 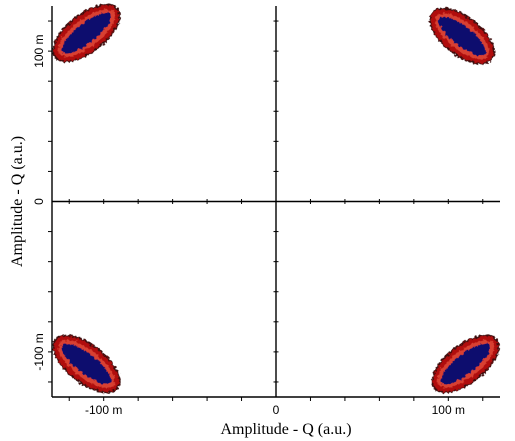 I want to click on x-tick-label: 0, so click(x=276, y=410).